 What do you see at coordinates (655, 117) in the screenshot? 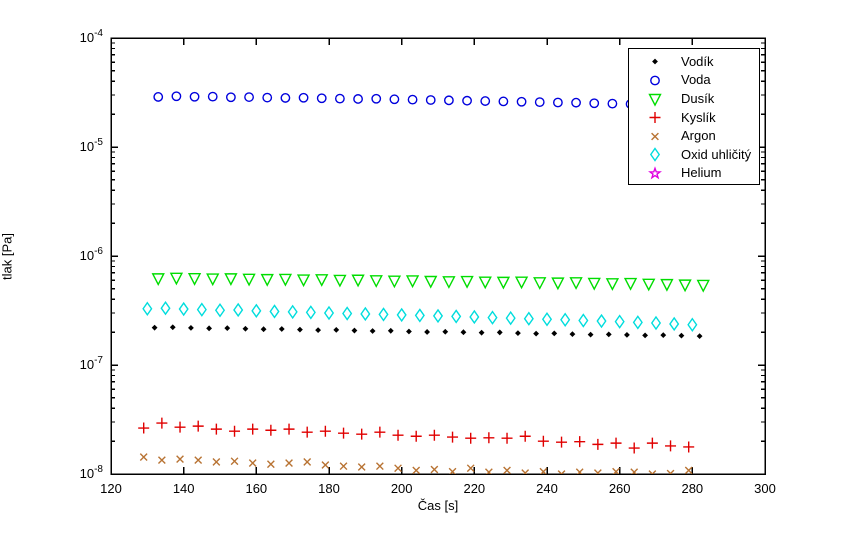
I see `legend-marker-plus-icon` at bounding box center [655, 117].